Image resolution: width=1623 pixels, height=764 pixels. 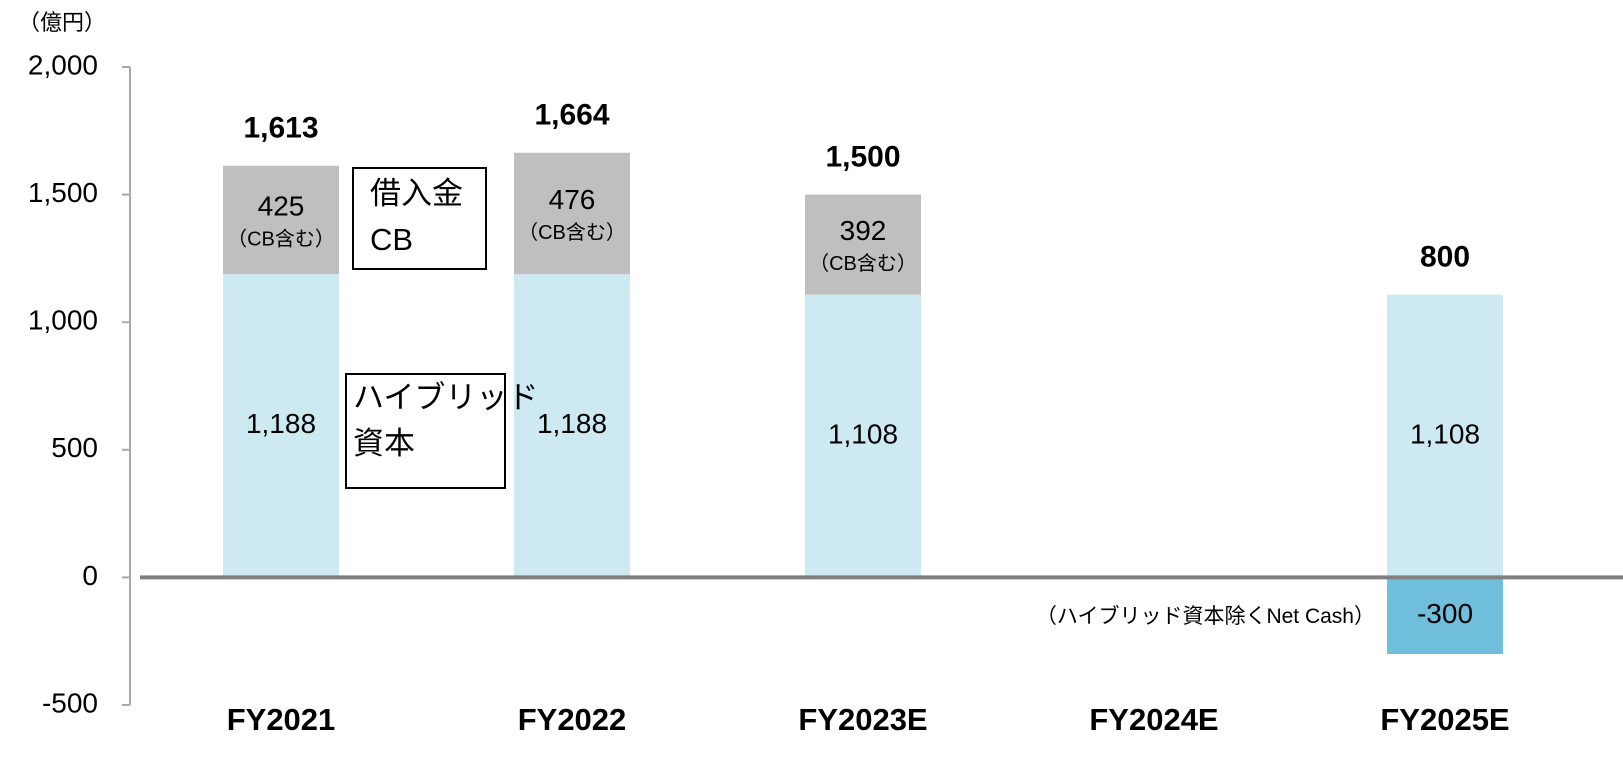 I want to click on x-tick-label: FY2021, so click(x=281, y=719).